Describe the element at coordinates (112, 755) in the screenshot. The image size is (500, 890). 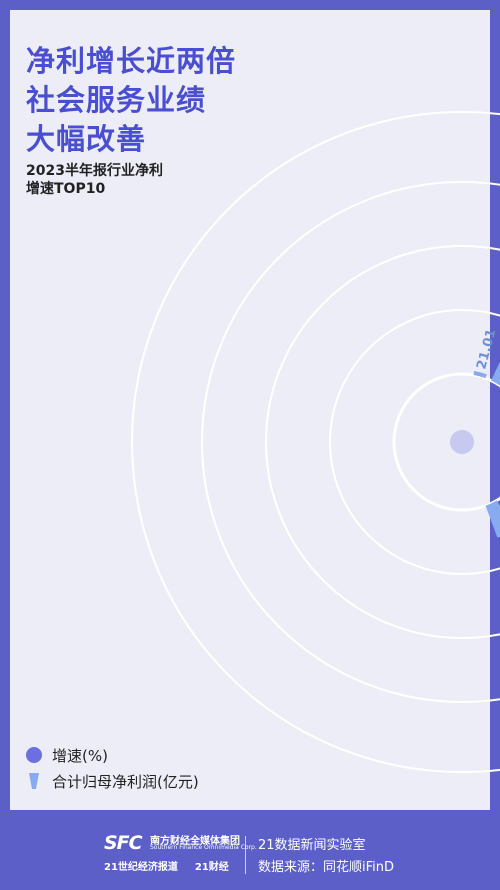
I see `legend-growth: 增速(%)` at that location.